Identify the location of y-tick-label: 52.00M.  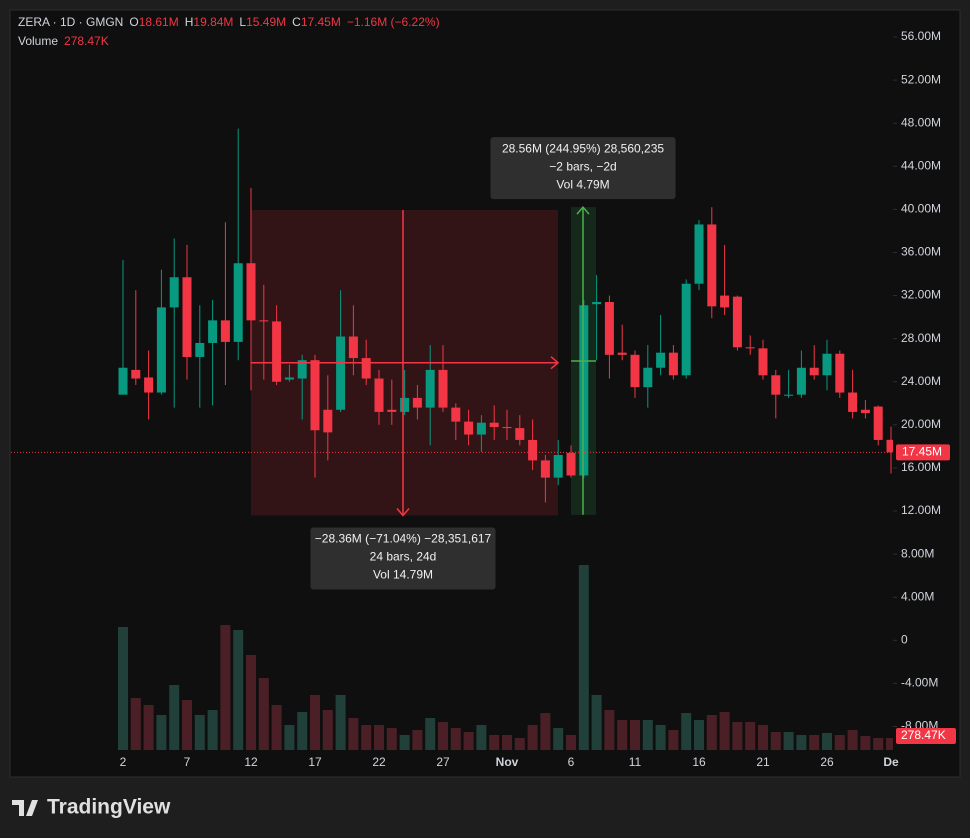
(921, 79).